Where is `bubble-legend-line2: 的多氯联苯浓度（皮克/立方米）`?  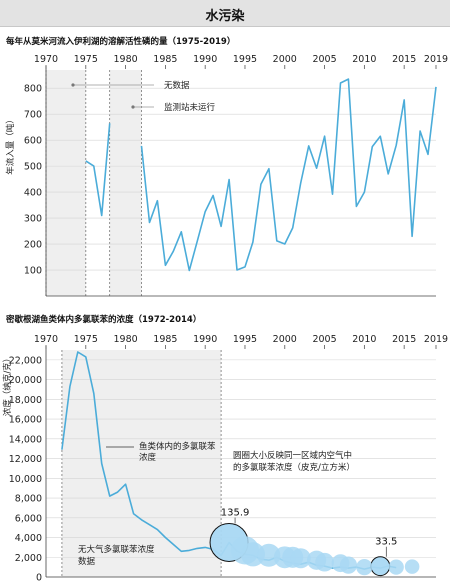 bubble-legend-line2: 的多氯联苯浓度（皮克/立方米） is located at coordinates (294, 467).